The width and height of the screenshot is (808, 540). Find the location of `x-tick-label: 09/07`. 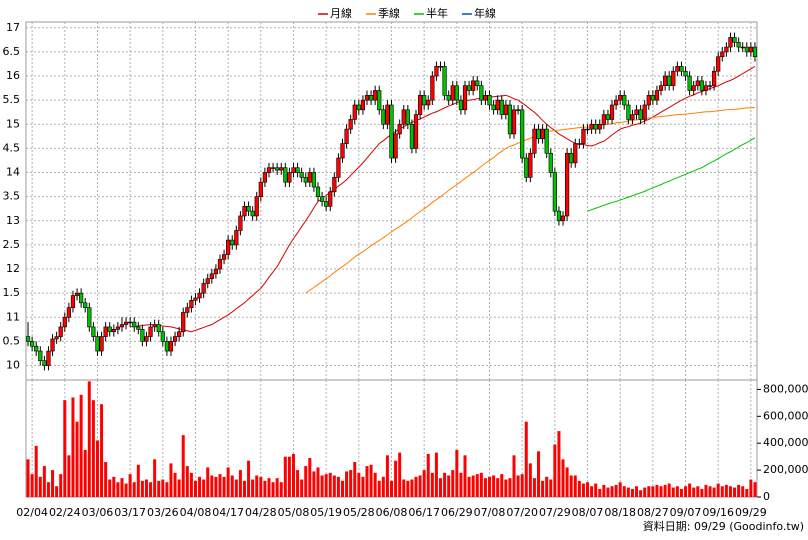

x-tick-label: 09/07 is located at coordinates (686, 512).